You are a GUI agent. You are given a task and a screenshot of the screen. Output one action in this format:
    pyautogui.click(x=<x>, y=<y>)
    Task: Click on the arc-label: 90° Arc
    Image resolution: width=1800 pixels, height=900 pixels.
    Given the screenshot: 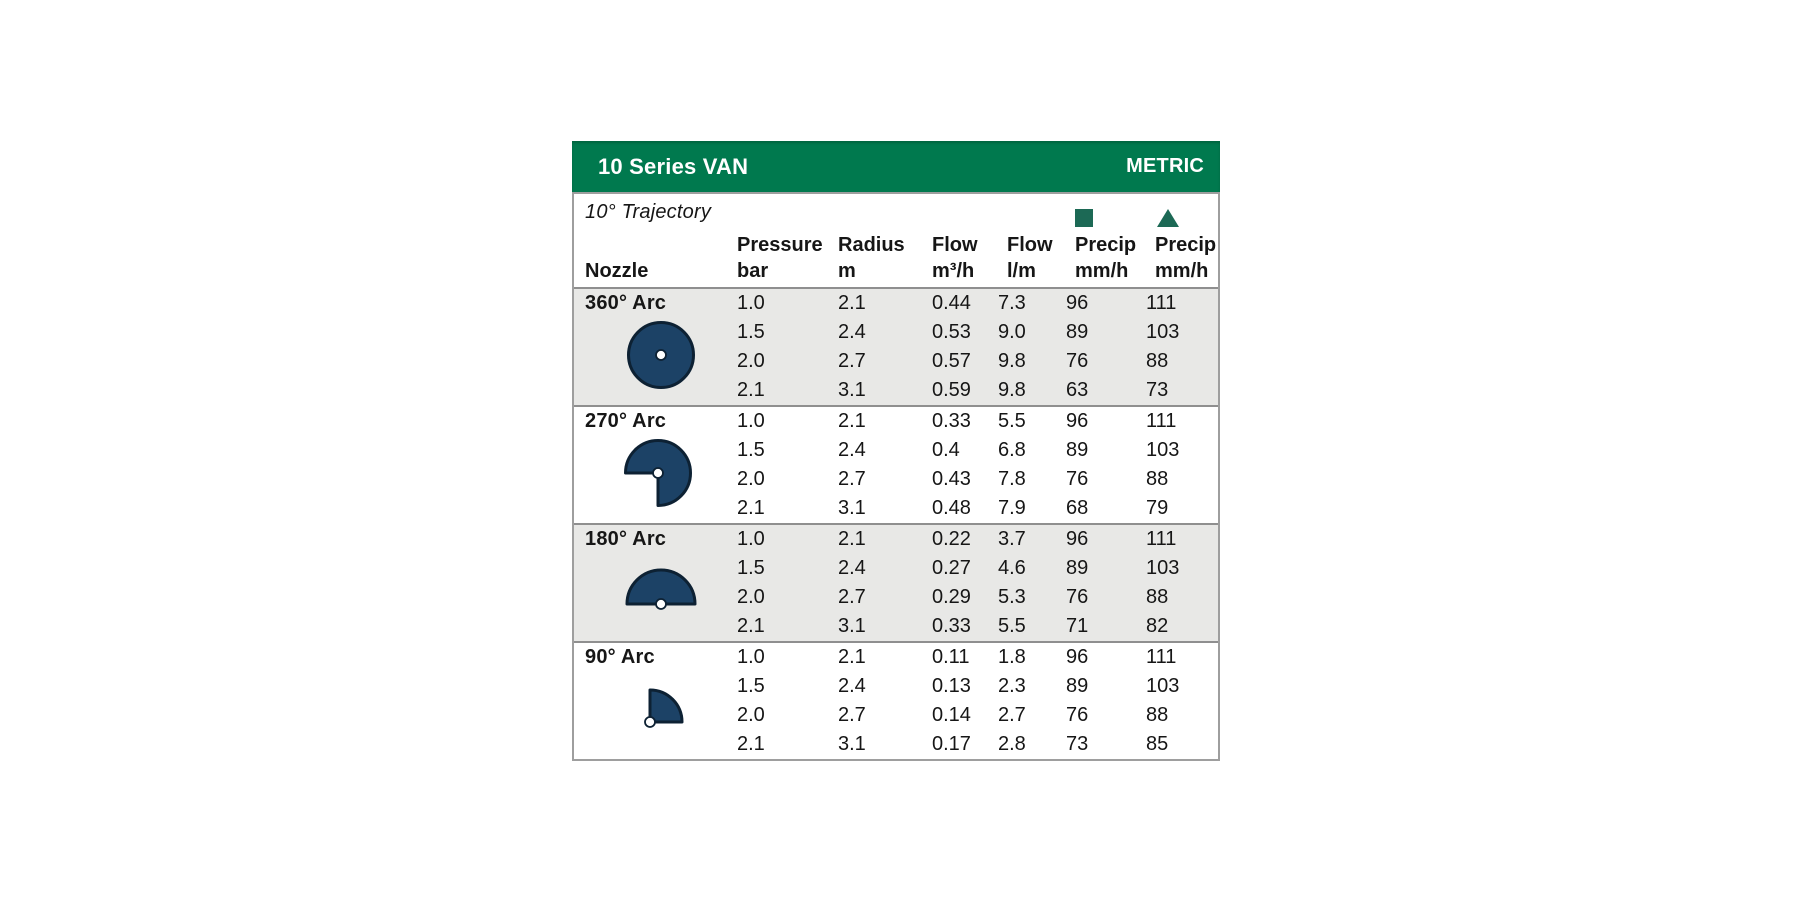 What is the action you would take?
    pyautogui.click(x=620, y=657)
    